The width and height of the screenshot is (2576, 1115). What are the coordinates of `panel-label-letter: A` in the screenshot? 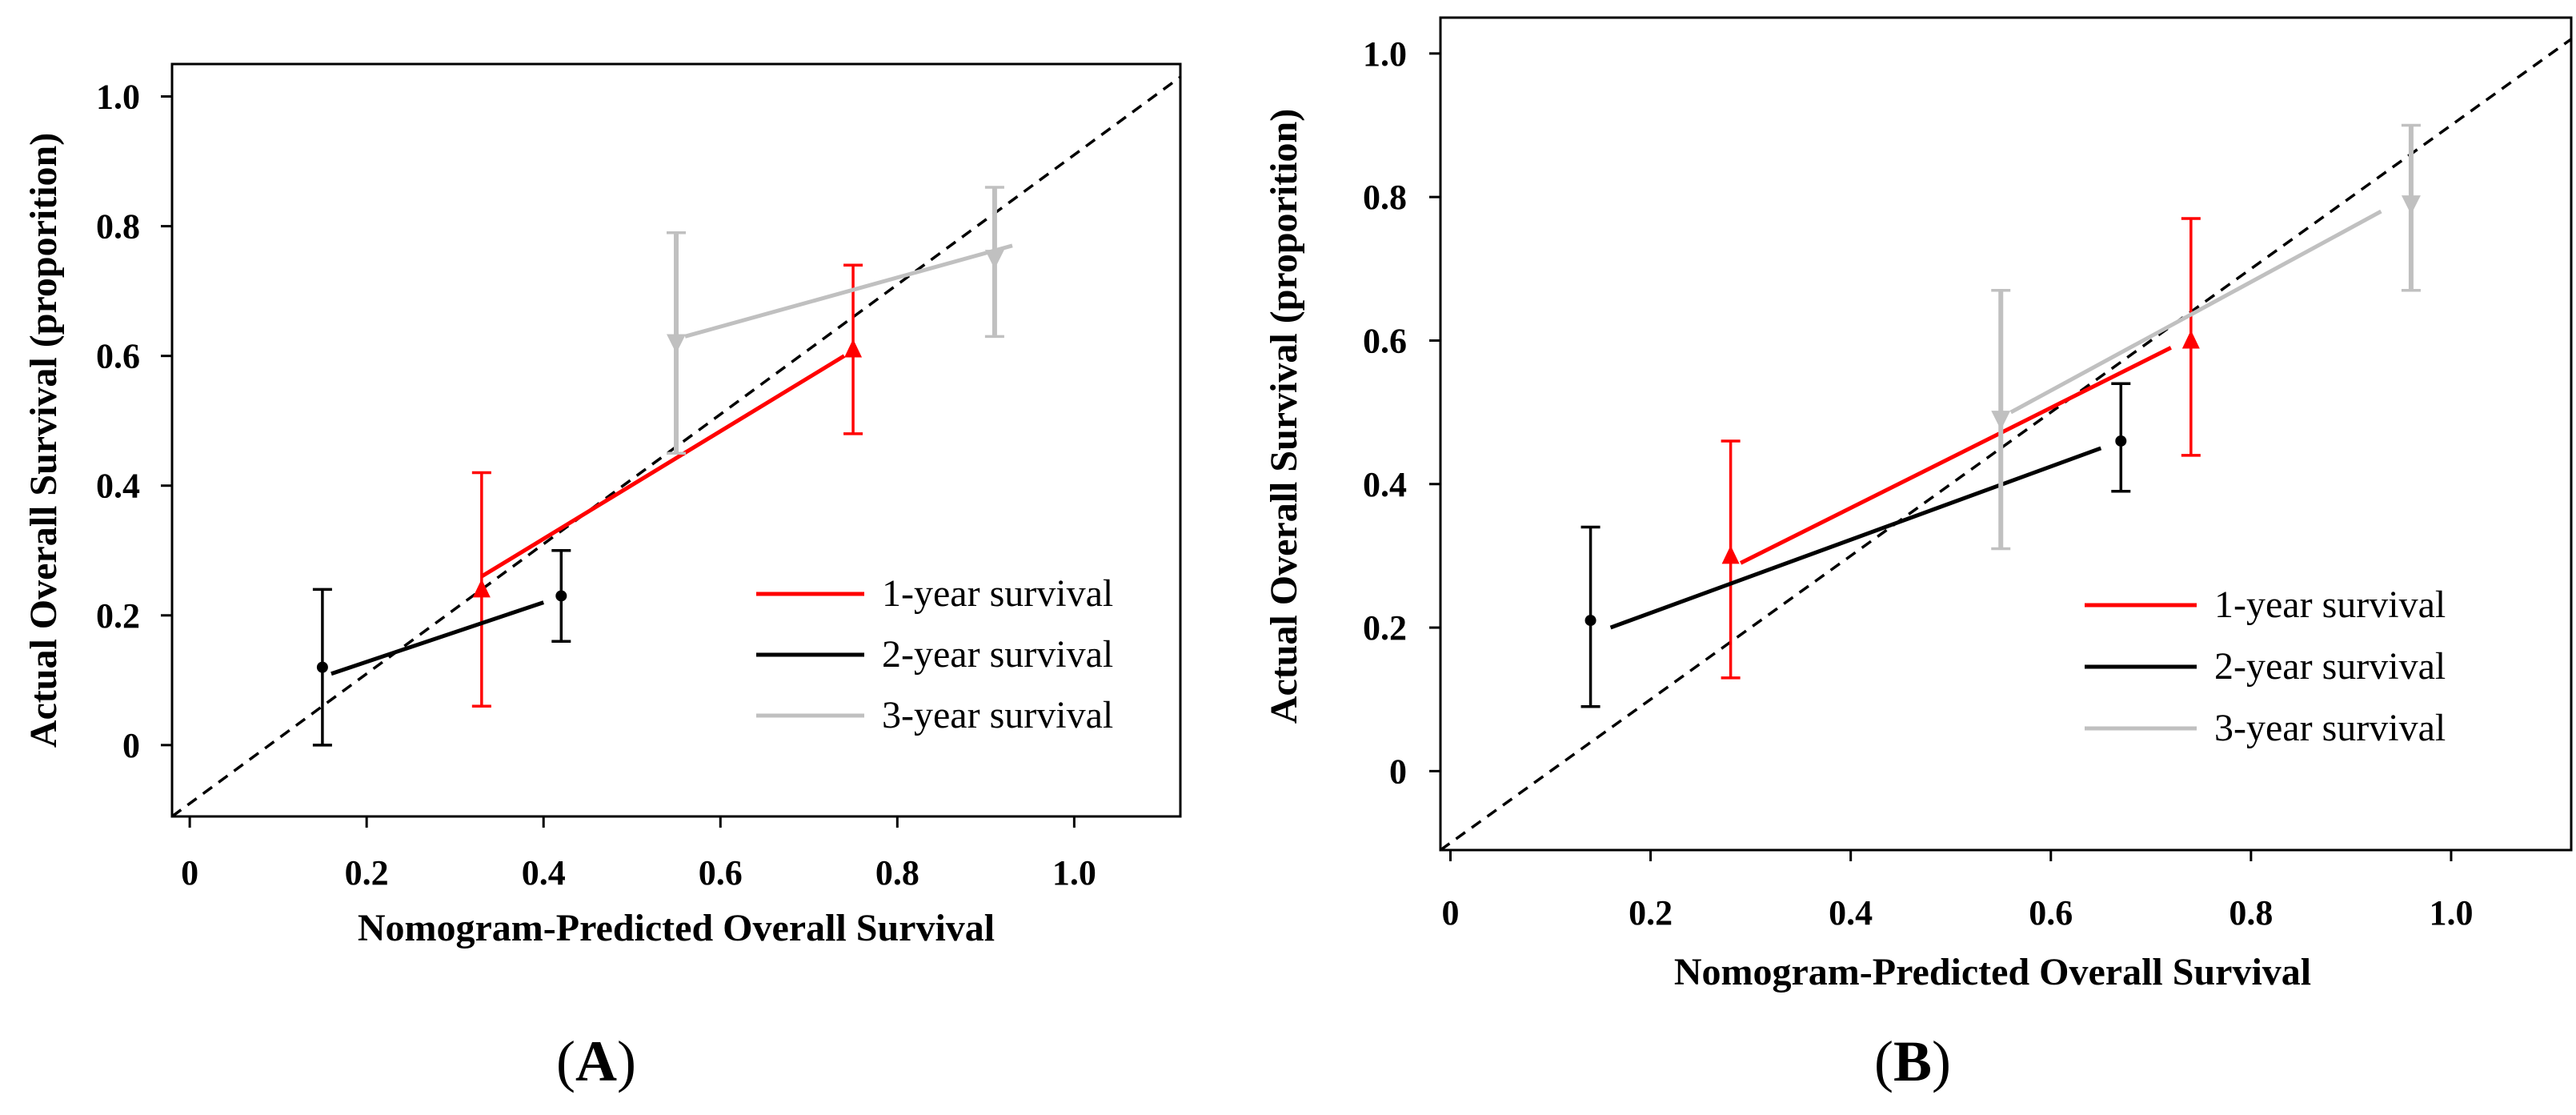 It's located at (596, 1061).